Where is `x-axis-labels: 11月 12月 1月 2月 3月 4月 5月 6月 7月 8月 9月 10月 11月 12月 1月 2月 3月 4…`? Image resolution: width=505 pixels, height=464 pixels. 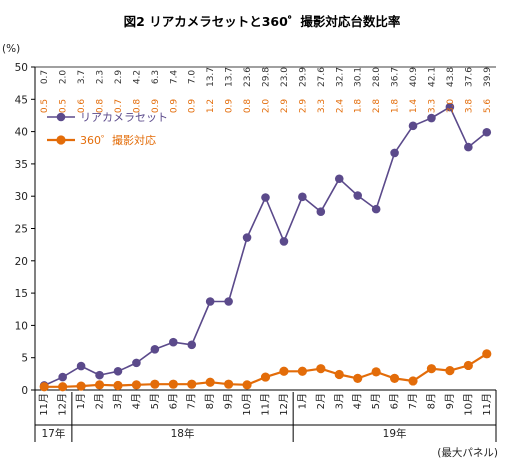 x-axis-labels: 11月 12月 1月 2月 3月 4月 5月 6月 7月 8月 9月 10月 11月 12月 1月 2月 3月 4… is located at coordinates (265, 404).